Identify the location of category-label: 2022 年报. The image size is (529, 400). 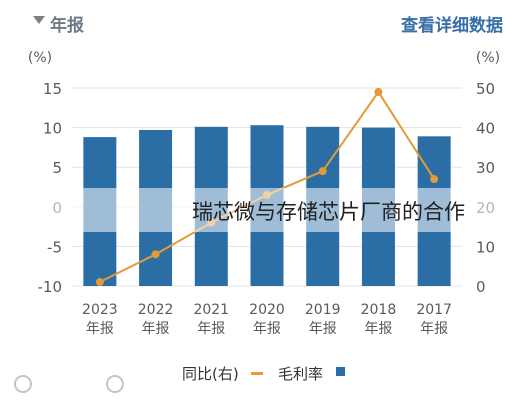
(156, 319).